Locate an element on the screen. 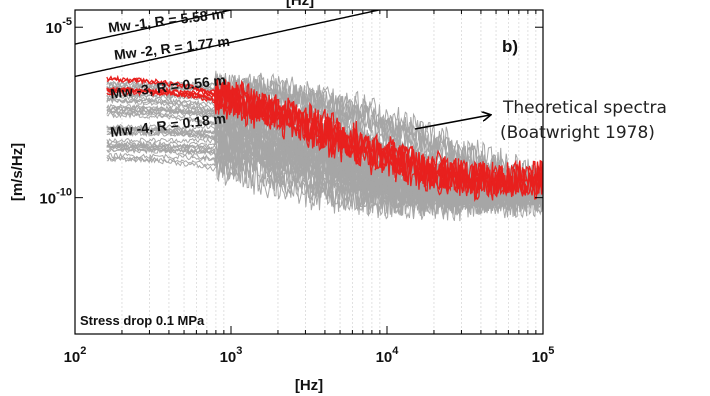 The width and height of the screenshot is (710, 396). x-tick-label: 10⁵ is located at coordinates (543, 355).